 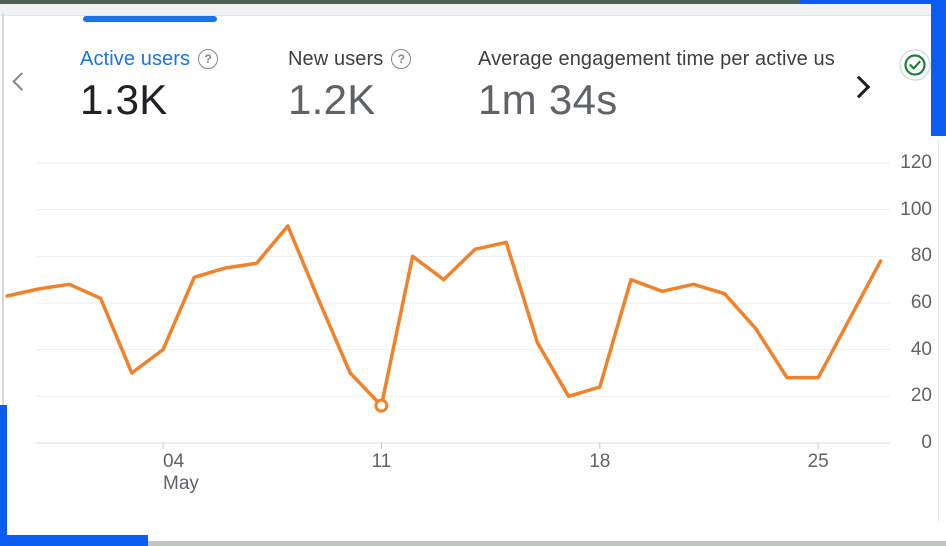 I want to click on card-left-border, so click(x=3, y=209).